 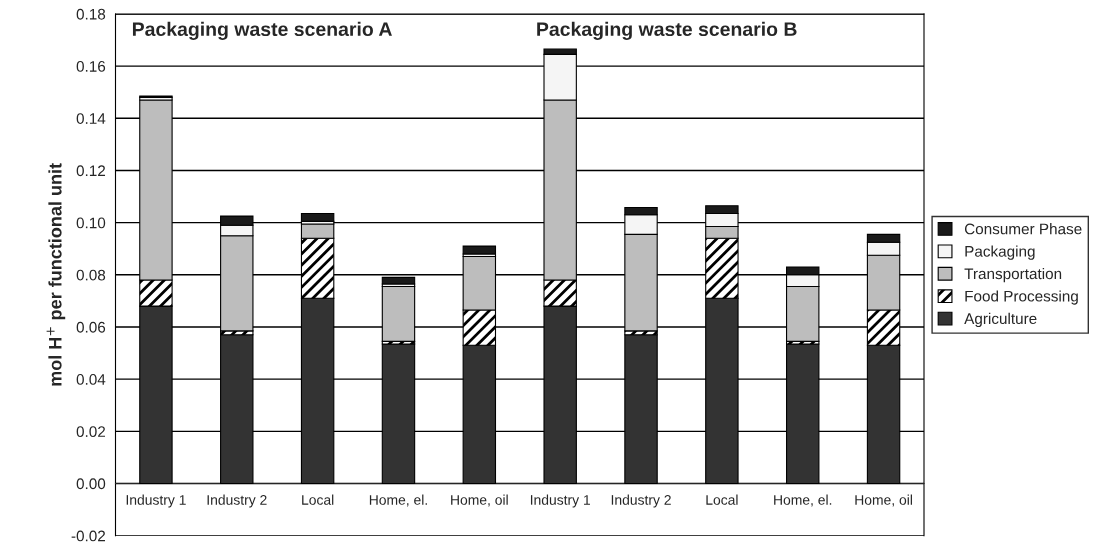 I want to click on y-tick-label: 0.18, so click(x=91, y=14).